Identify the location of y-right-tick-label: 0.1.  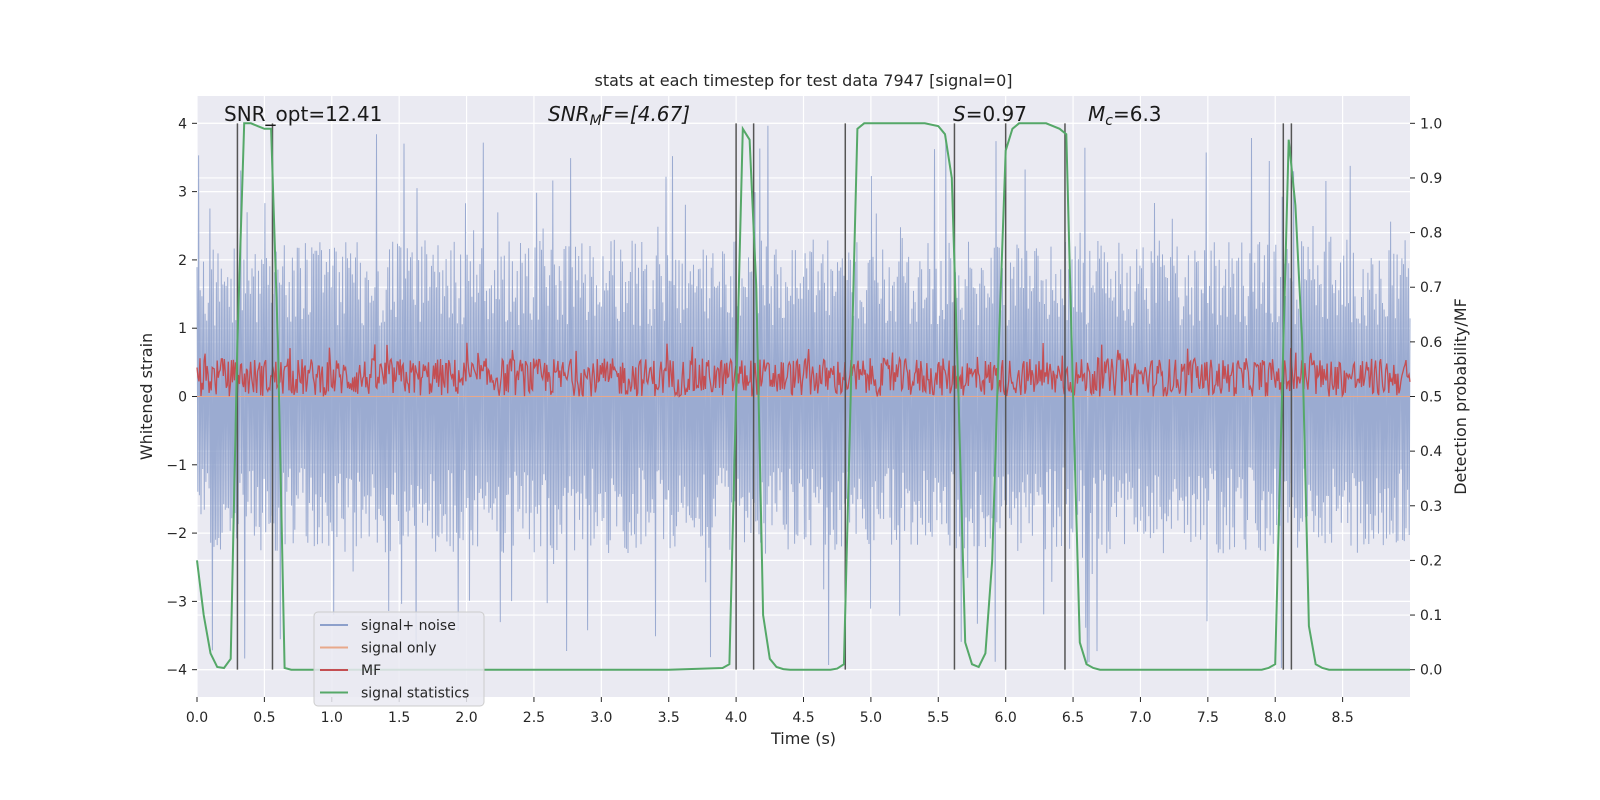
(1431, 616).